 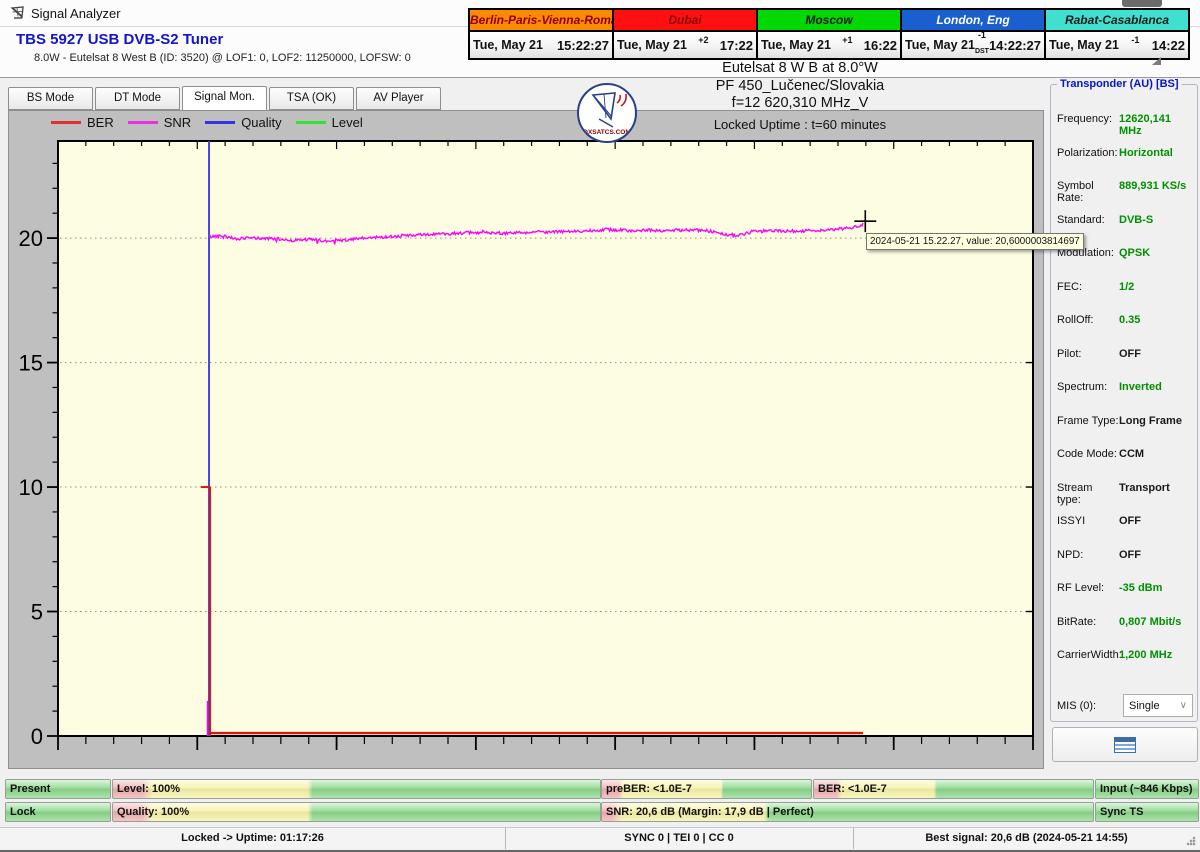 What do you see at coordinates (679, 838) in the screenshot?
I see `status-sync-counters: SYNC 0 | TEI 0 | CC 0` at bounding box center [679, 838].